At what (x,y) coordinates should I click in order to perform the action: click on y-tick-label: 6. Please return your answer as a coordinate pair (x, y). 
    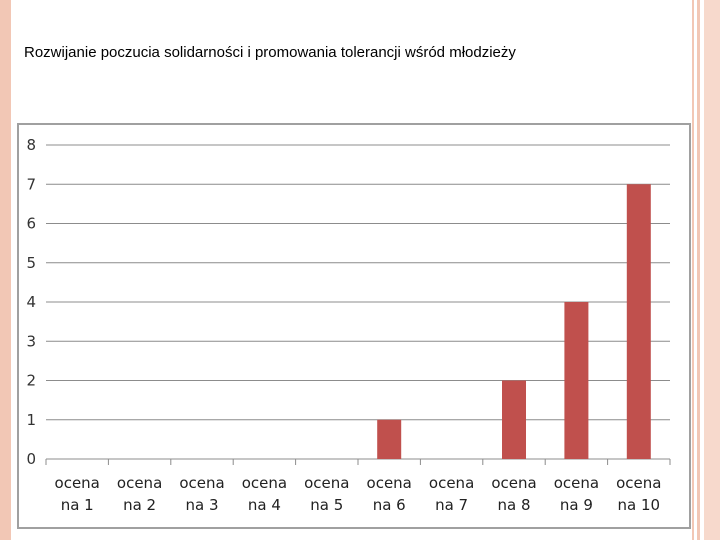
    Looking at the image, I should click on (31, 224).